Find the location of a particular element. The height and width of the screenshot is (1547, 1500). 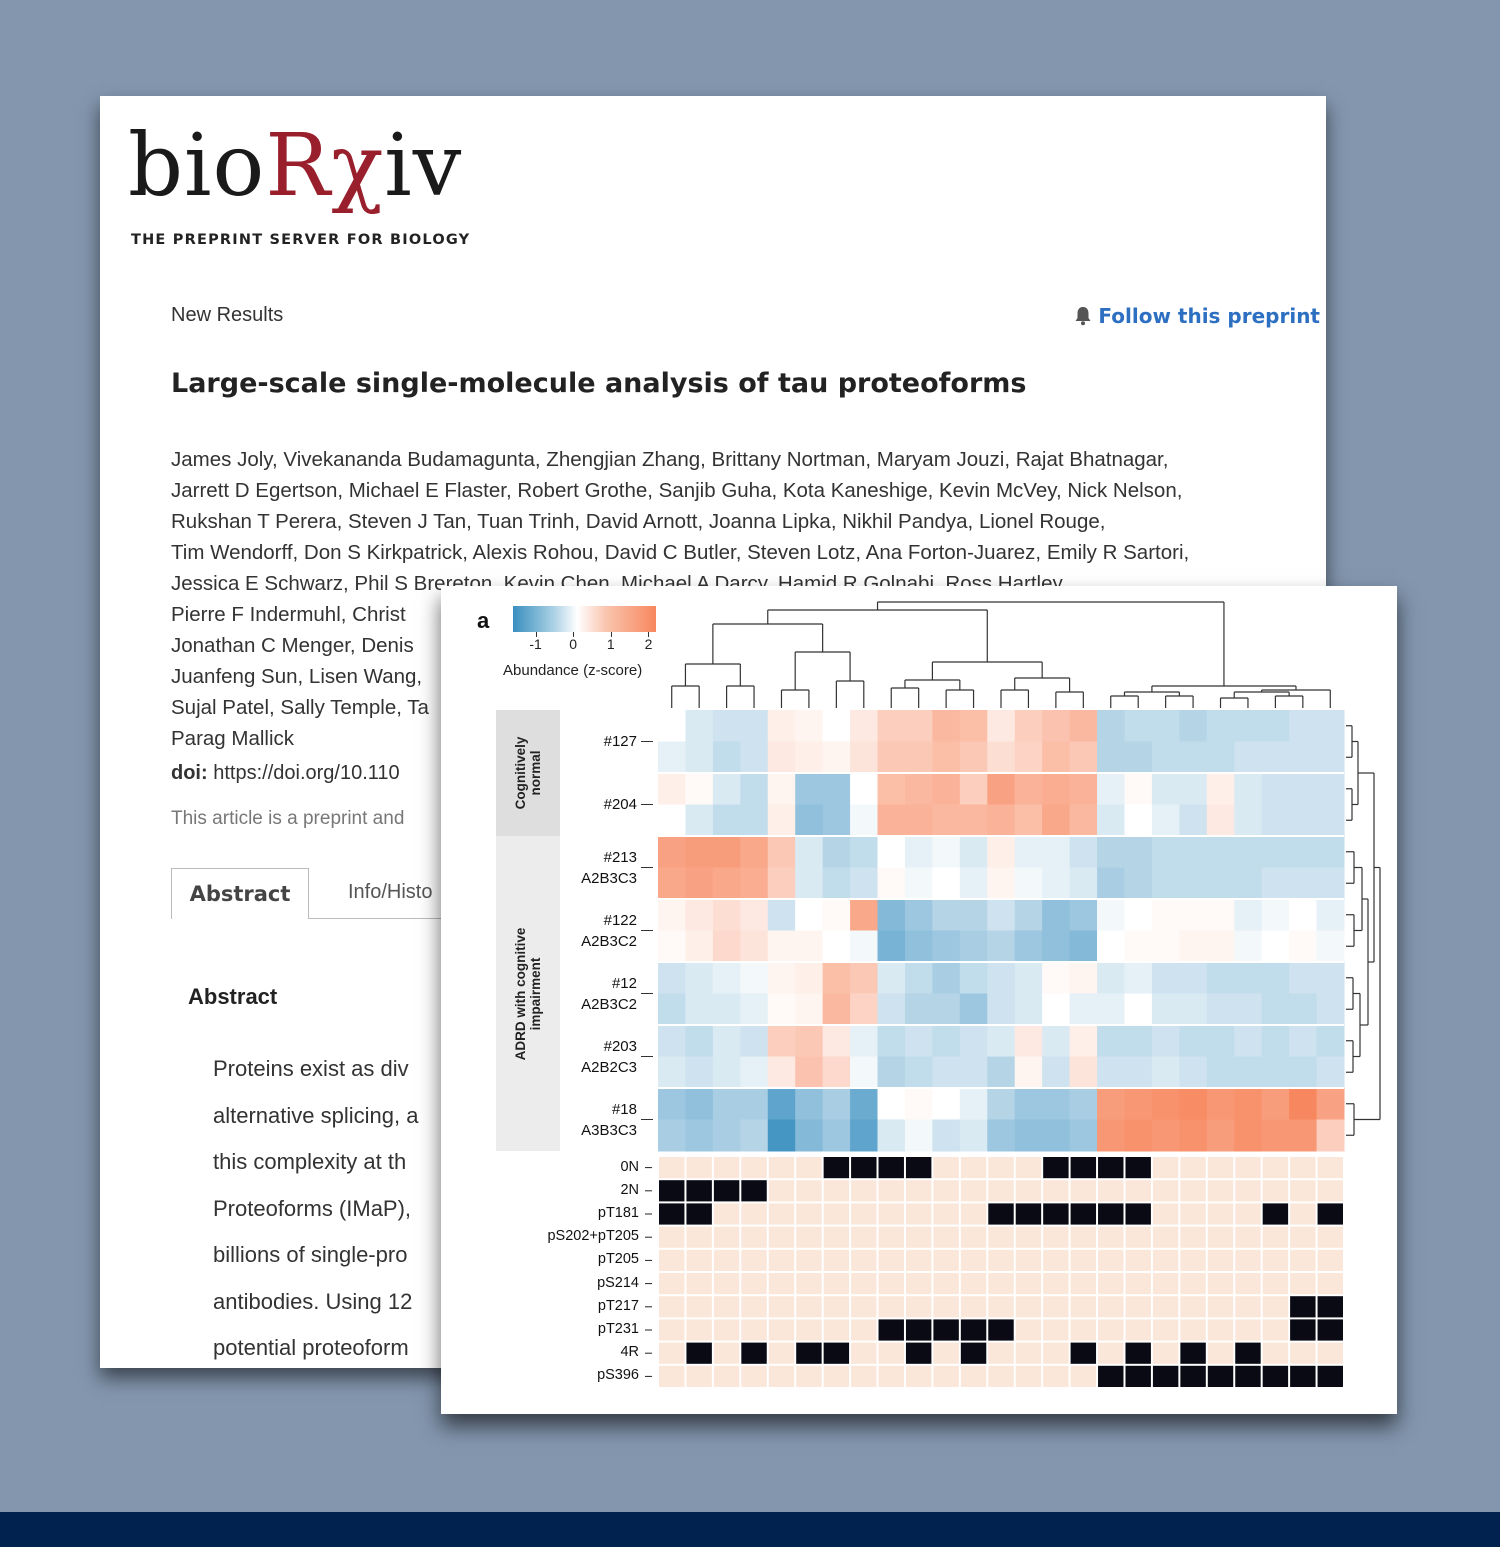

follow-preprint-link: Follow this preprint is located at coordinates (1197, 316).